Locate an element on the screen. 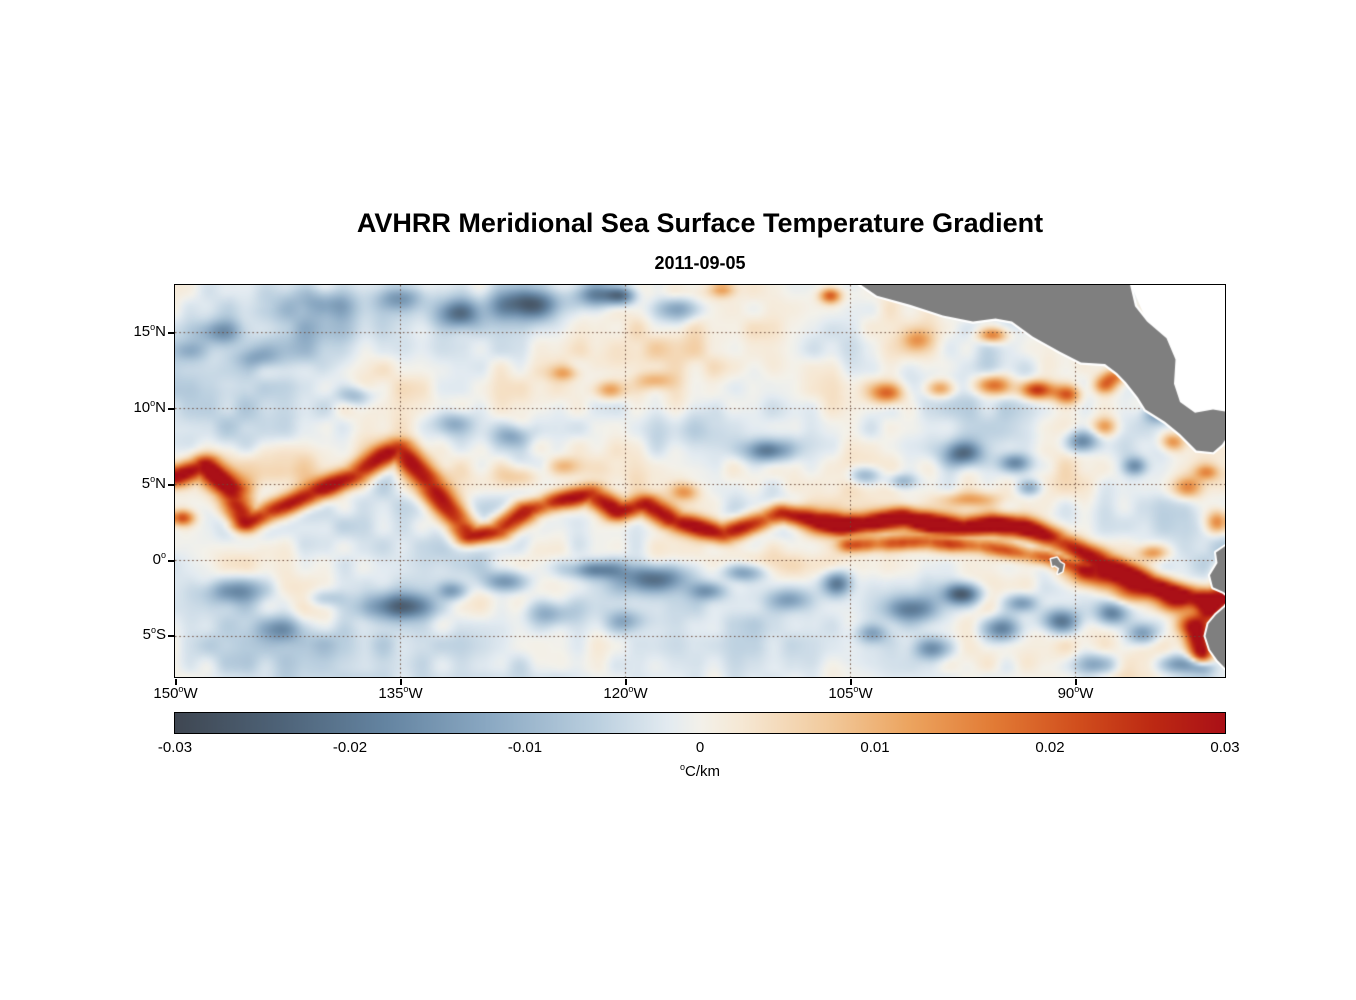  x-tick-label: 105oW is located at coordinates (850, 693).